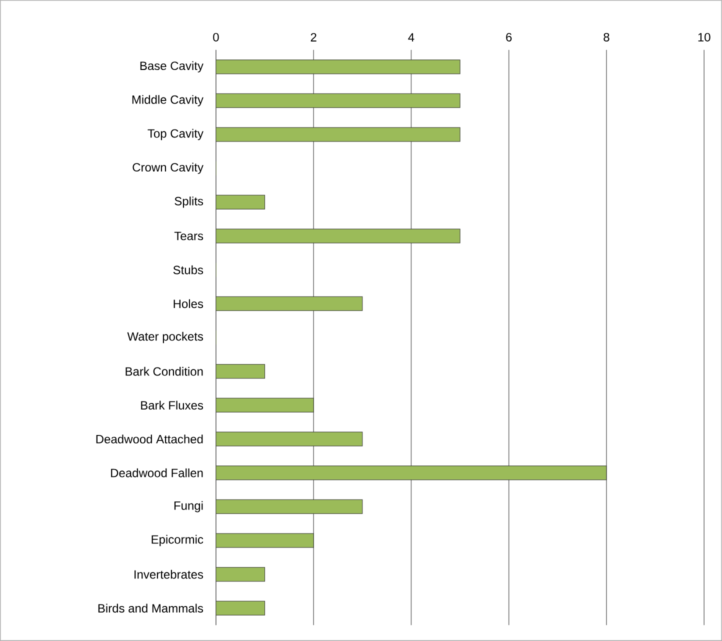  Describe the element at coordinates (188, 506) in the screenshot. I see `y-tick-label: Fungi` at that location.